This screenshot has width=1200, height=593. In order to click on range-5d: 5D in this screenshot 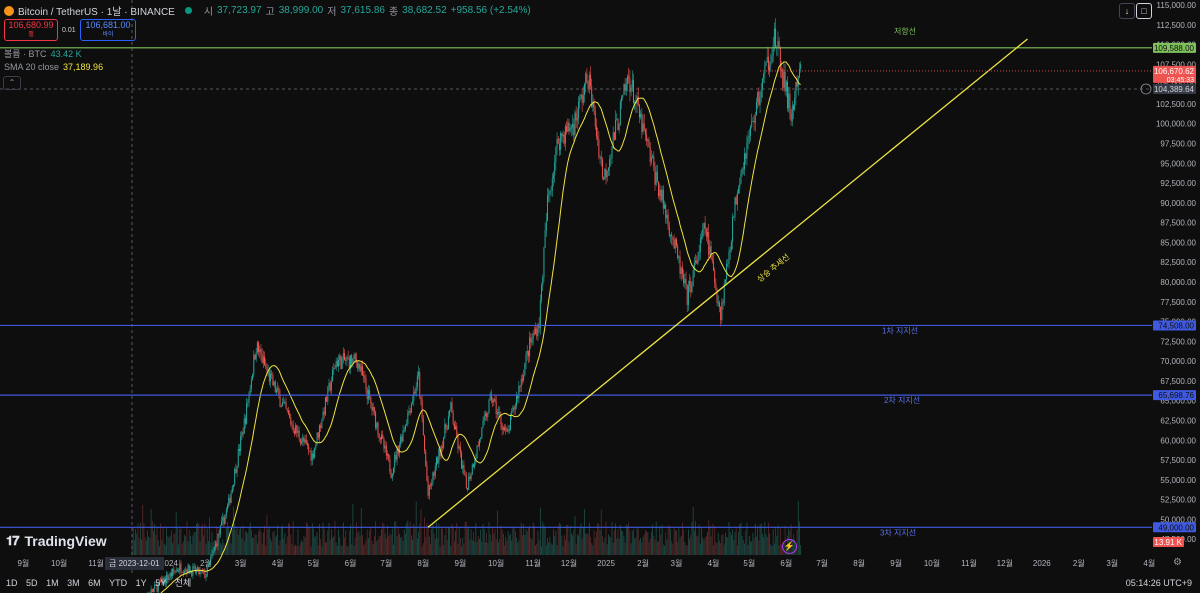, I will do `click(32, 583)`.